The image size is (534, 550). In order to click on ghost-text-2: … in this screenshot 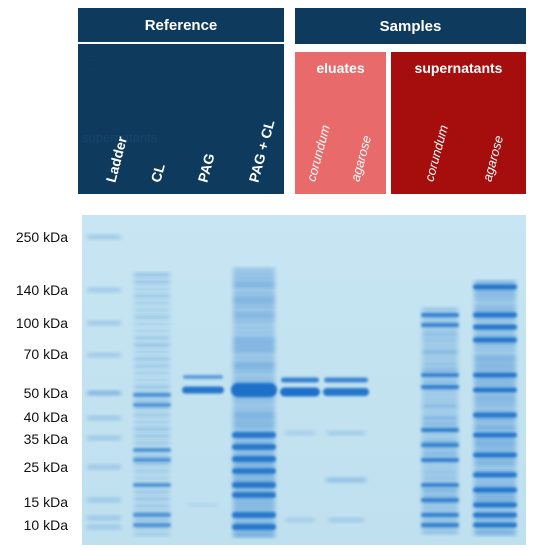, I will do `click(94, 65)`.